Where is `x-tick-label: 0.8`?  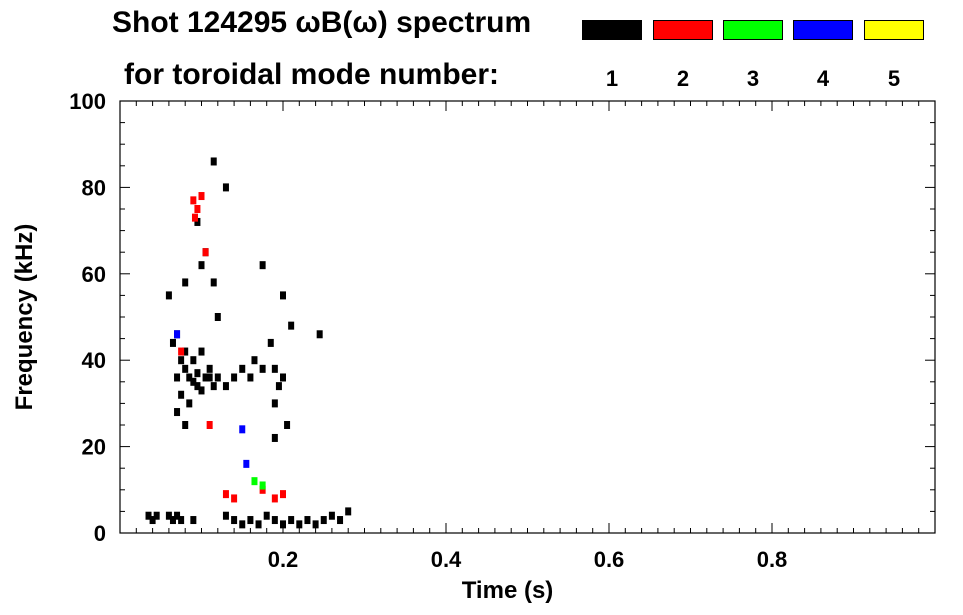
x-tick-label: 0.8 is located at coordinates (772, 559).